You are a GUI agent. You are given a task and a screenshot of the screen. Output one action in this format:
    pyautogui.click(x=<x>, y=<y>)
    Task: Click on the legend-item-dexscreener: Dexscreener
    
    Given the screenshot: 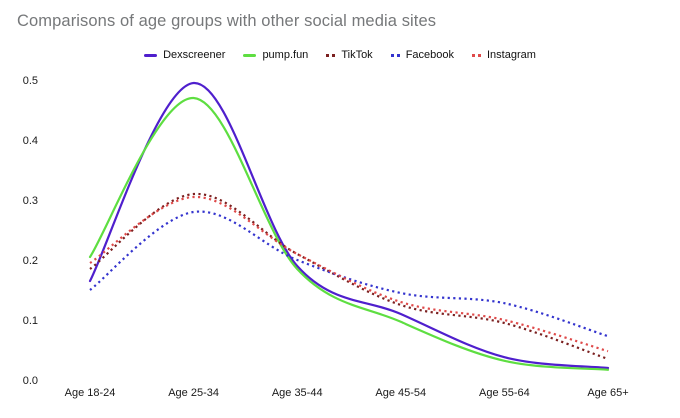 What is the action you would take?
    pyautogui.click(x=184, y=55)
    